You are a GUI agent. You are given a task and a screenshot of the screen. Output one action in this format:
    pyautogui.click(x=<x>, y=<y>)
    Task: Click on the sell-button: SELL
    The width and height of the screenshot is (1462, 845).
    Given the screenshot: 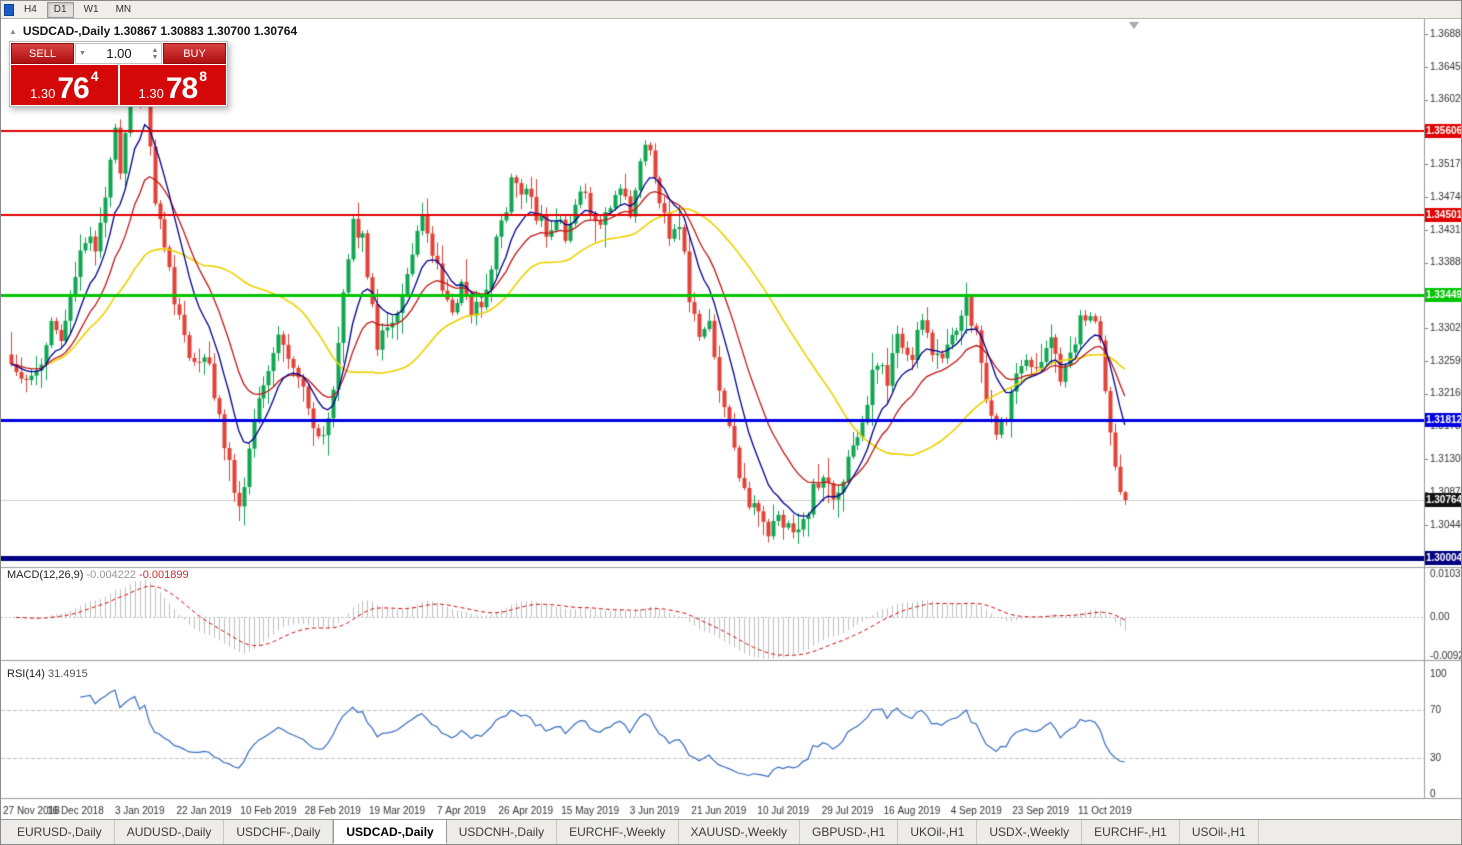 What is the action you would take?
    pyautogui.click(x=42, y=53)
    